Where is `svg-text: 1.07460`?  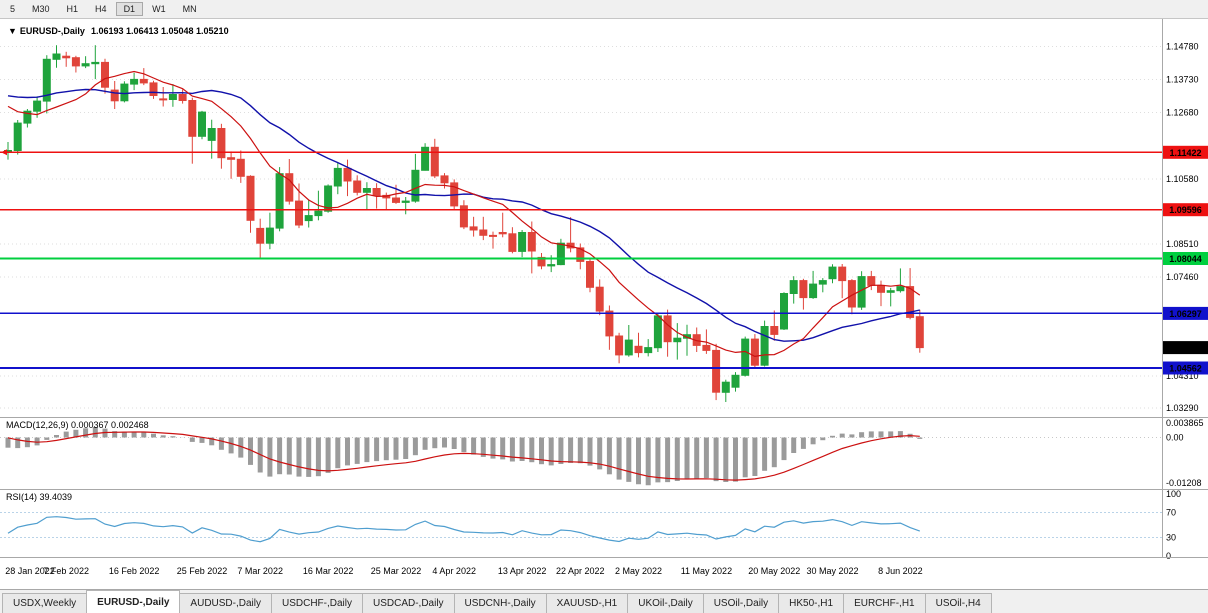
svg-text: 1.07460 is located at coordinates (1182, 277).